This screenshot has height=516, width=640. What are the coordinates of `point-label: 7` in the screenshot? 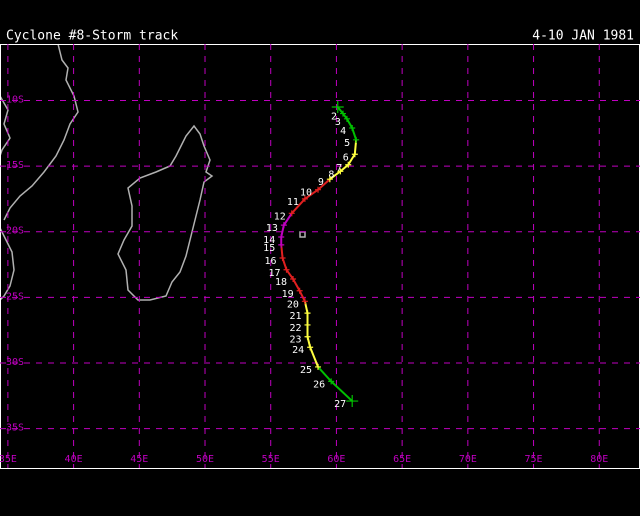 It's located at (339, 168).